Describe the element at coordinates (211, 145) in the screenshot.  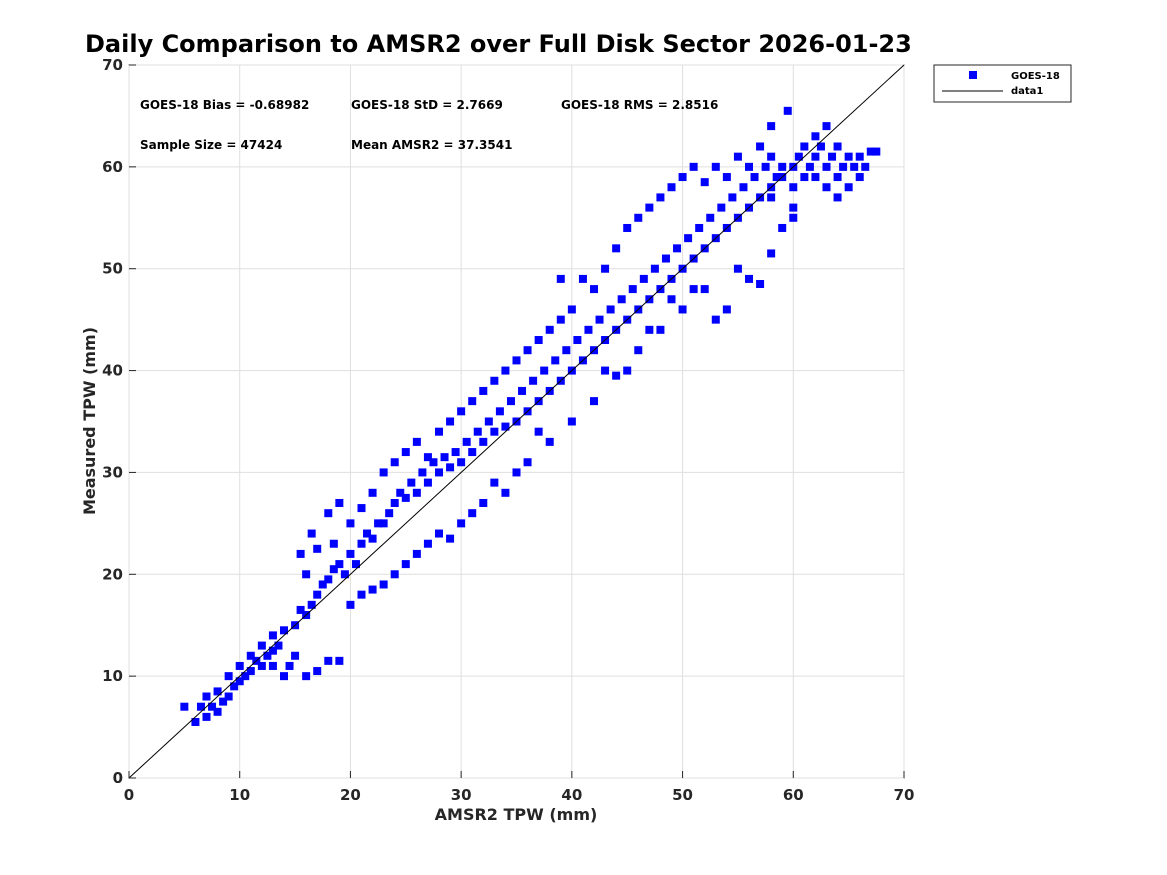
I see `stat-annotation: Sample Size = 47424` at that location.